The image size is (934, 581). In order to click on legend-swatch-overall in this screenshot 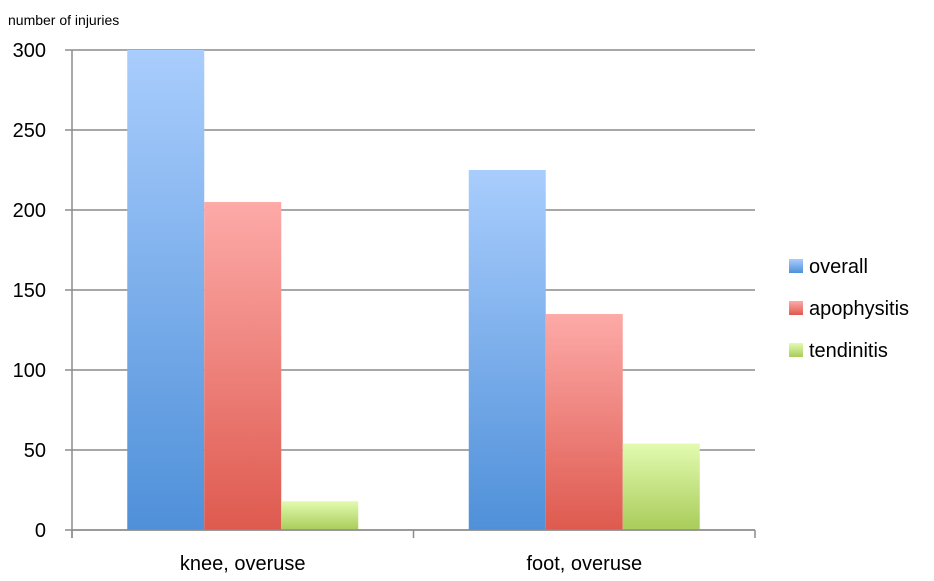, I will do `click(796, 266)`.